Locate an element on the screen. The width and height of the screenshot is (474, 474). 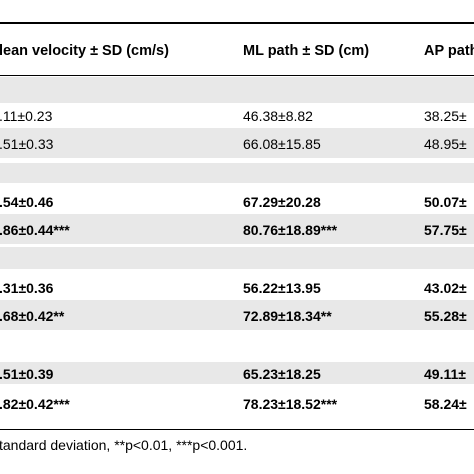
table-top-rule is located at coordinates (237, 23).